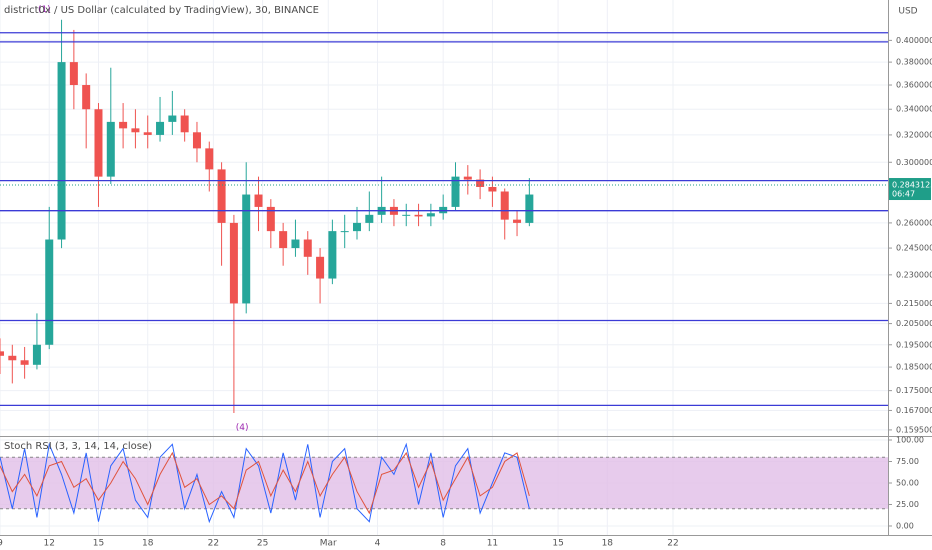 The image size is (932, 550). Describe the element at coordinates (914, 390) in the screenshot. I see `y-tick-label: 0.17500000` at that location.